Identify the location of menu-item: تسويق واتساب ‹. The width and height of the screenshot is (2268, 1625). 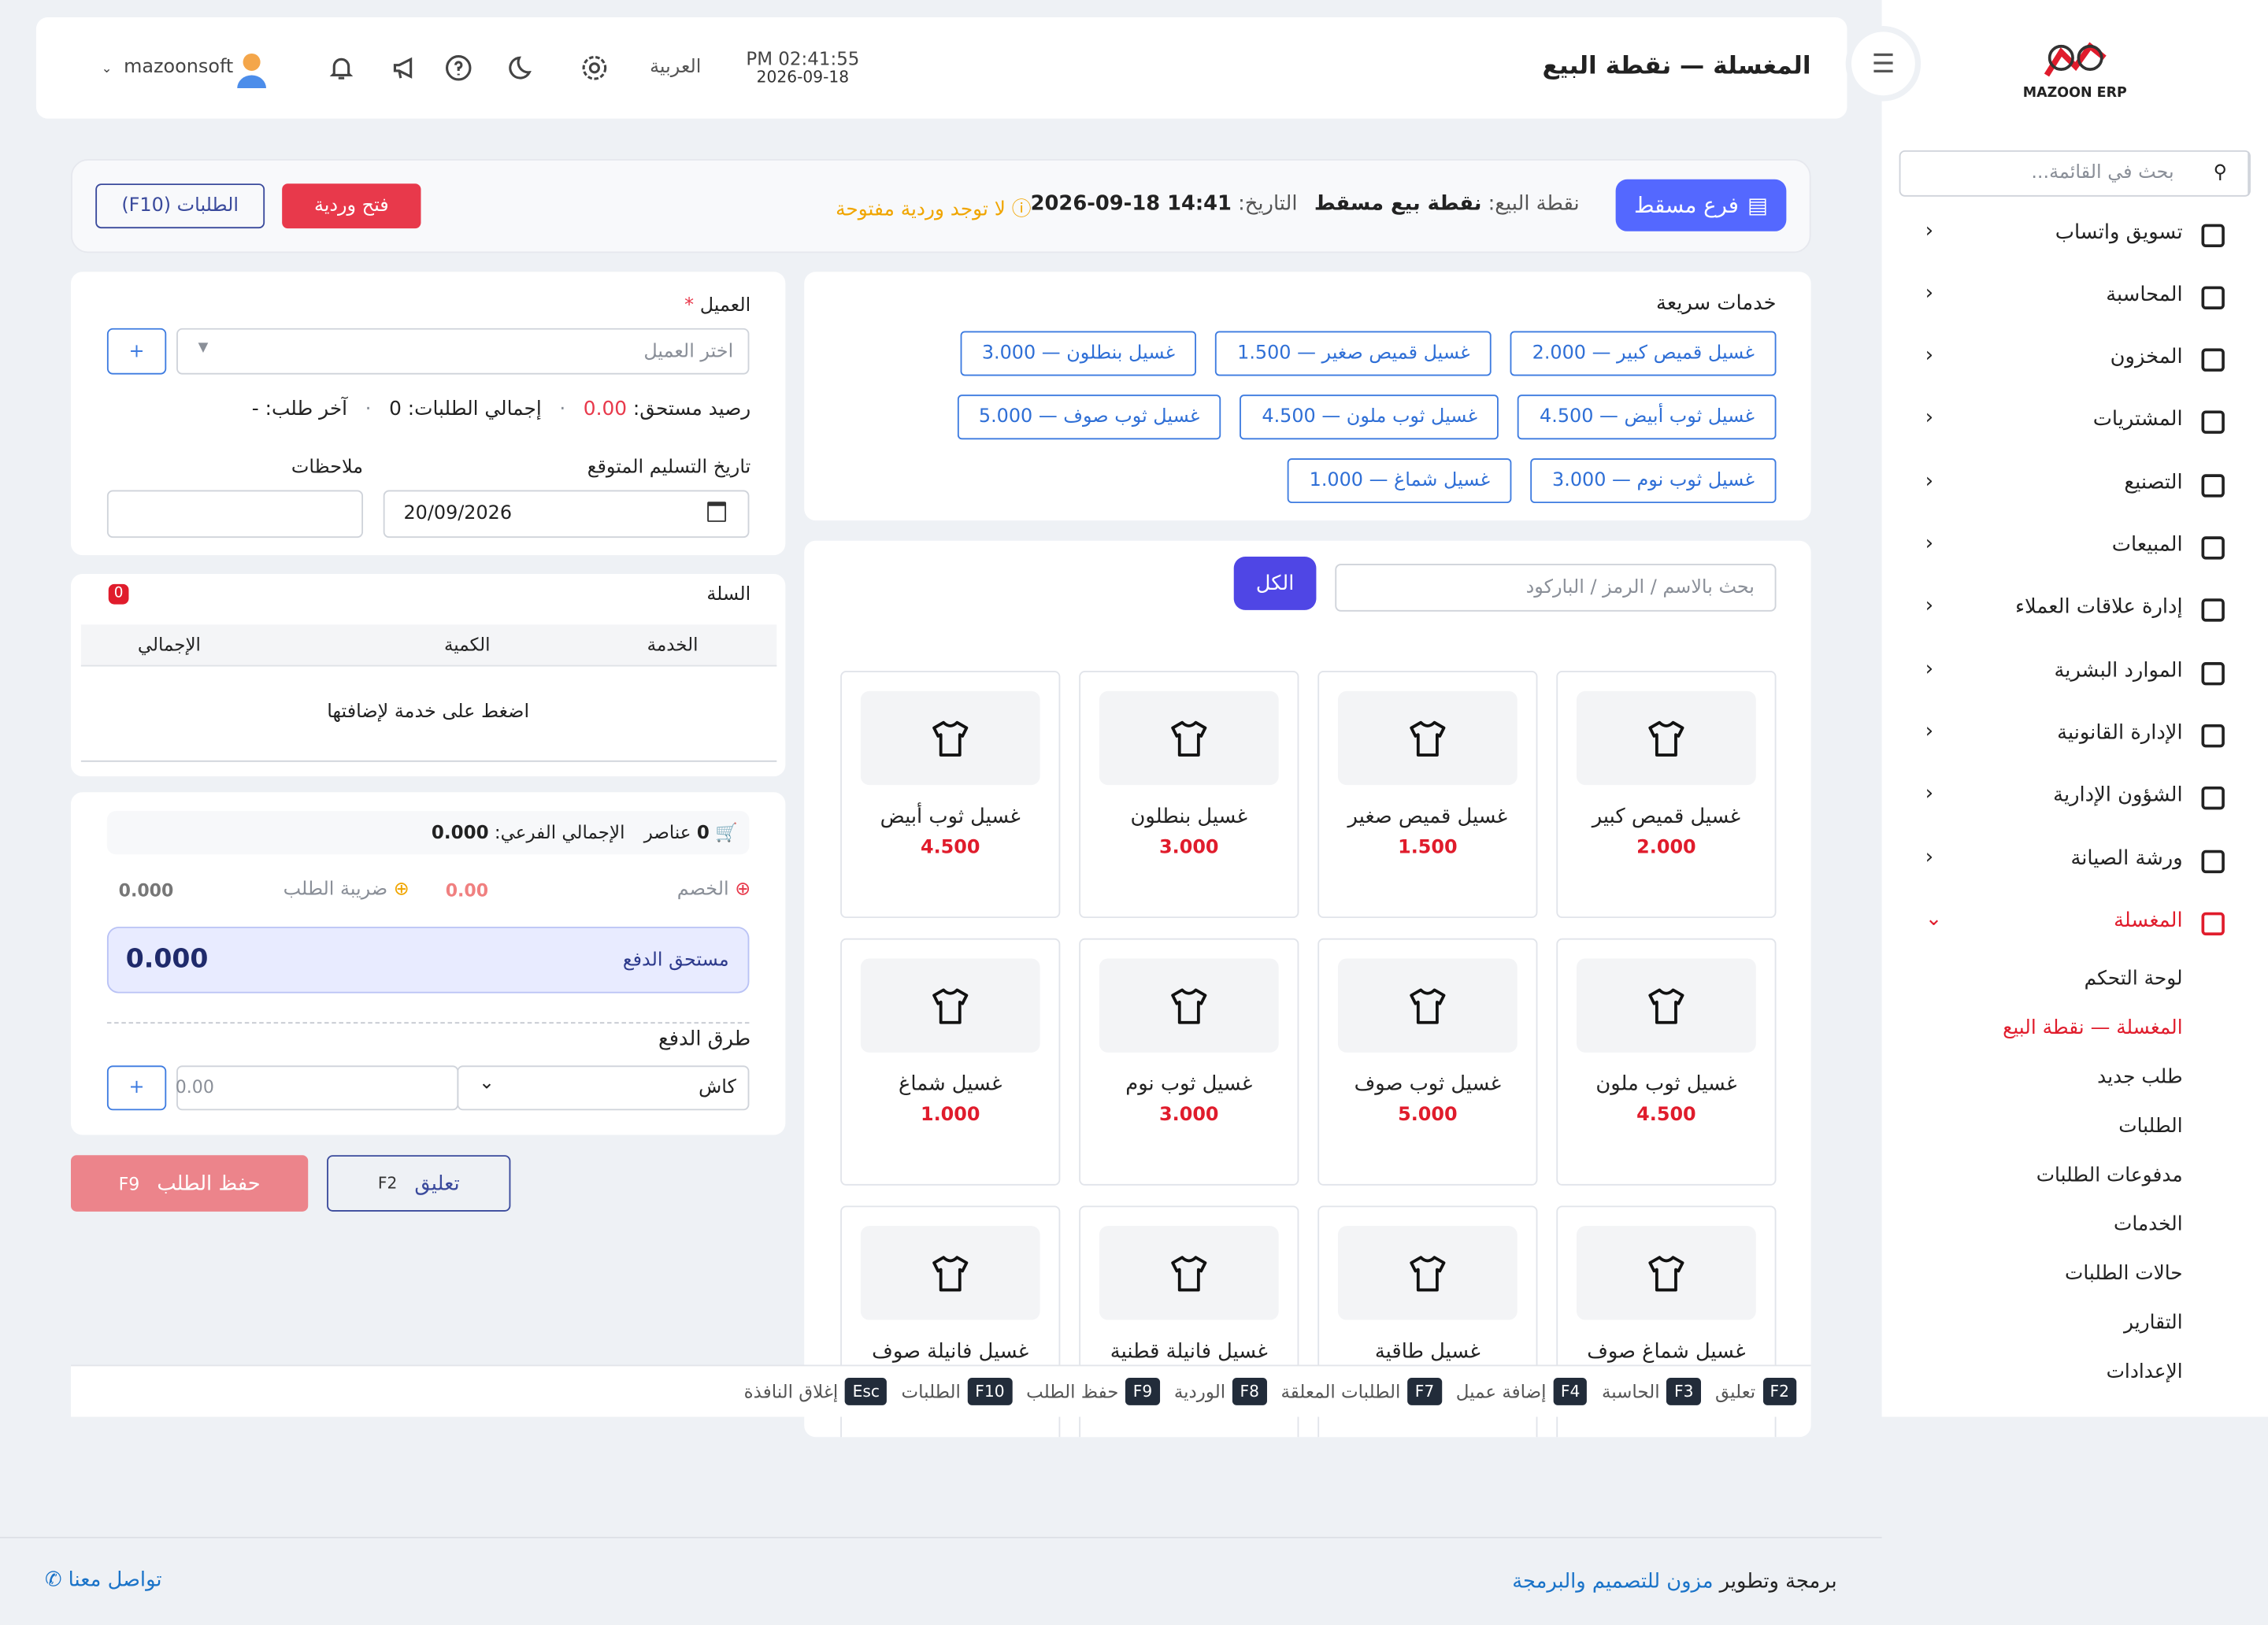
(2075, 234).